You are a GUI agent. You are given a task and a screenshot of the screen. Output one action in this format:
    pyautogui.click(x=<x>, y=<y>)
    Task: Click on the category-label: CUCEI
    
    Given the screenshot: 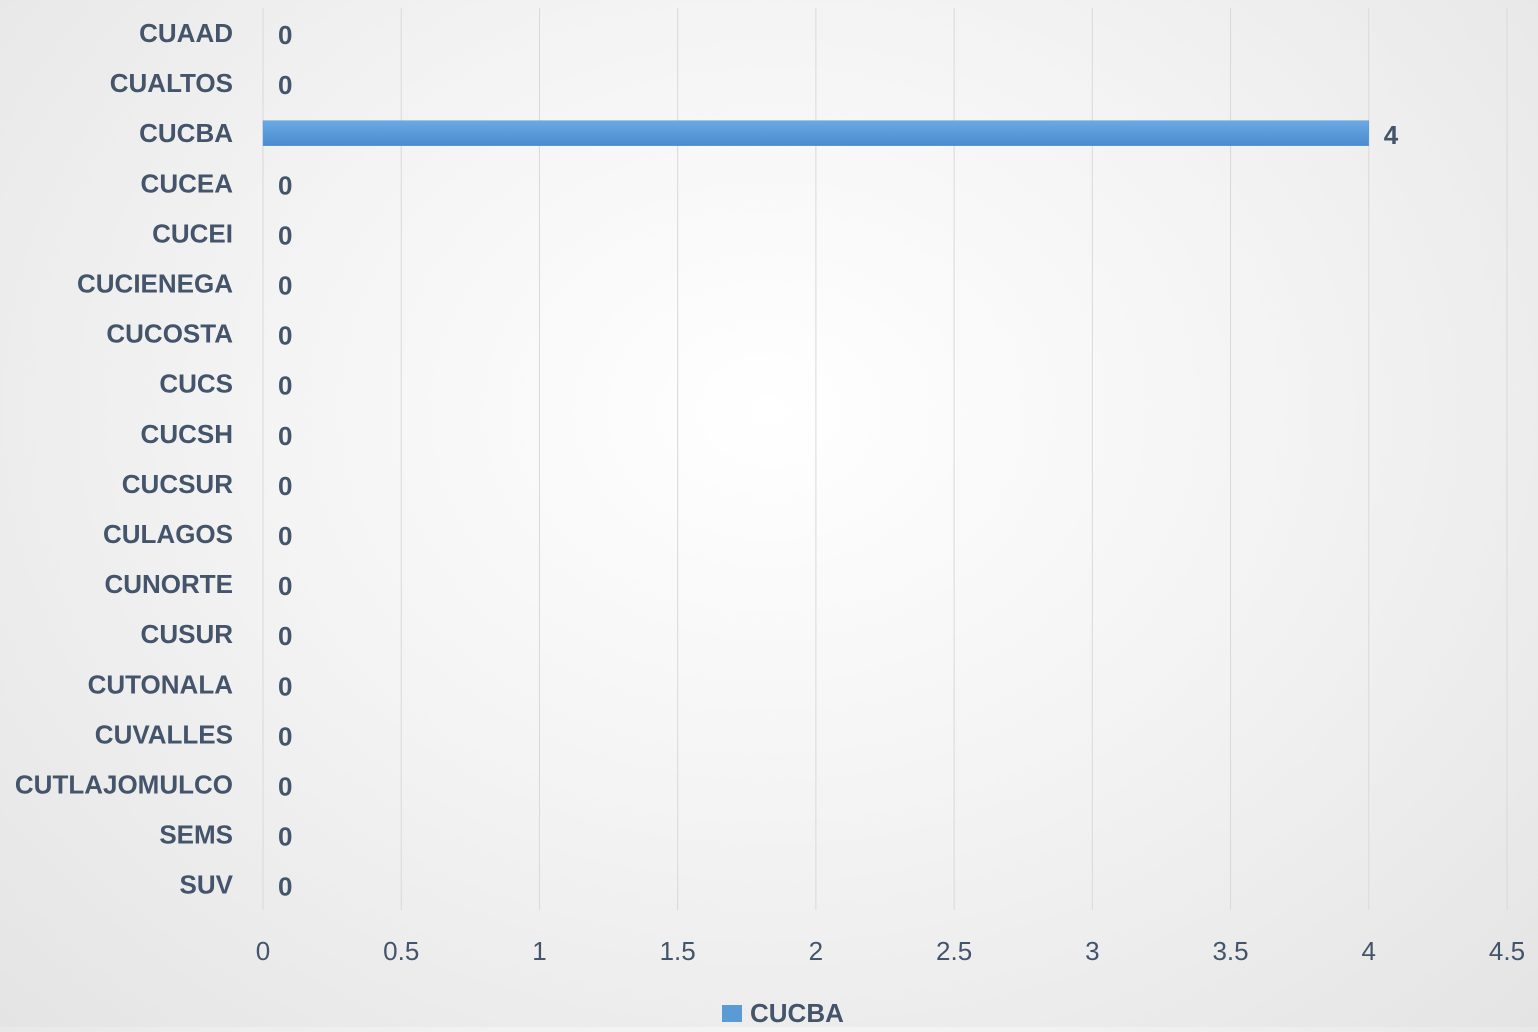 What is the action you would take?
    pyautogui.click(x=192, y=233)
    